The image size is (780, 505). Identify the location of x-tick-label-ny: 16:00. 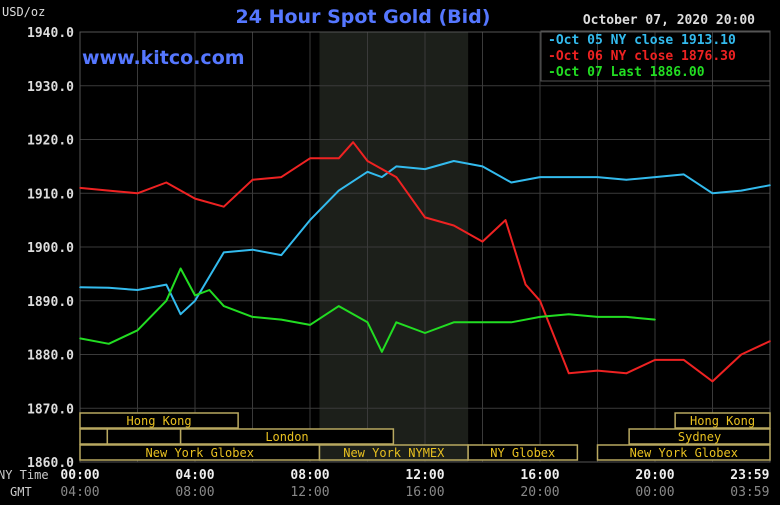
(539, 475).